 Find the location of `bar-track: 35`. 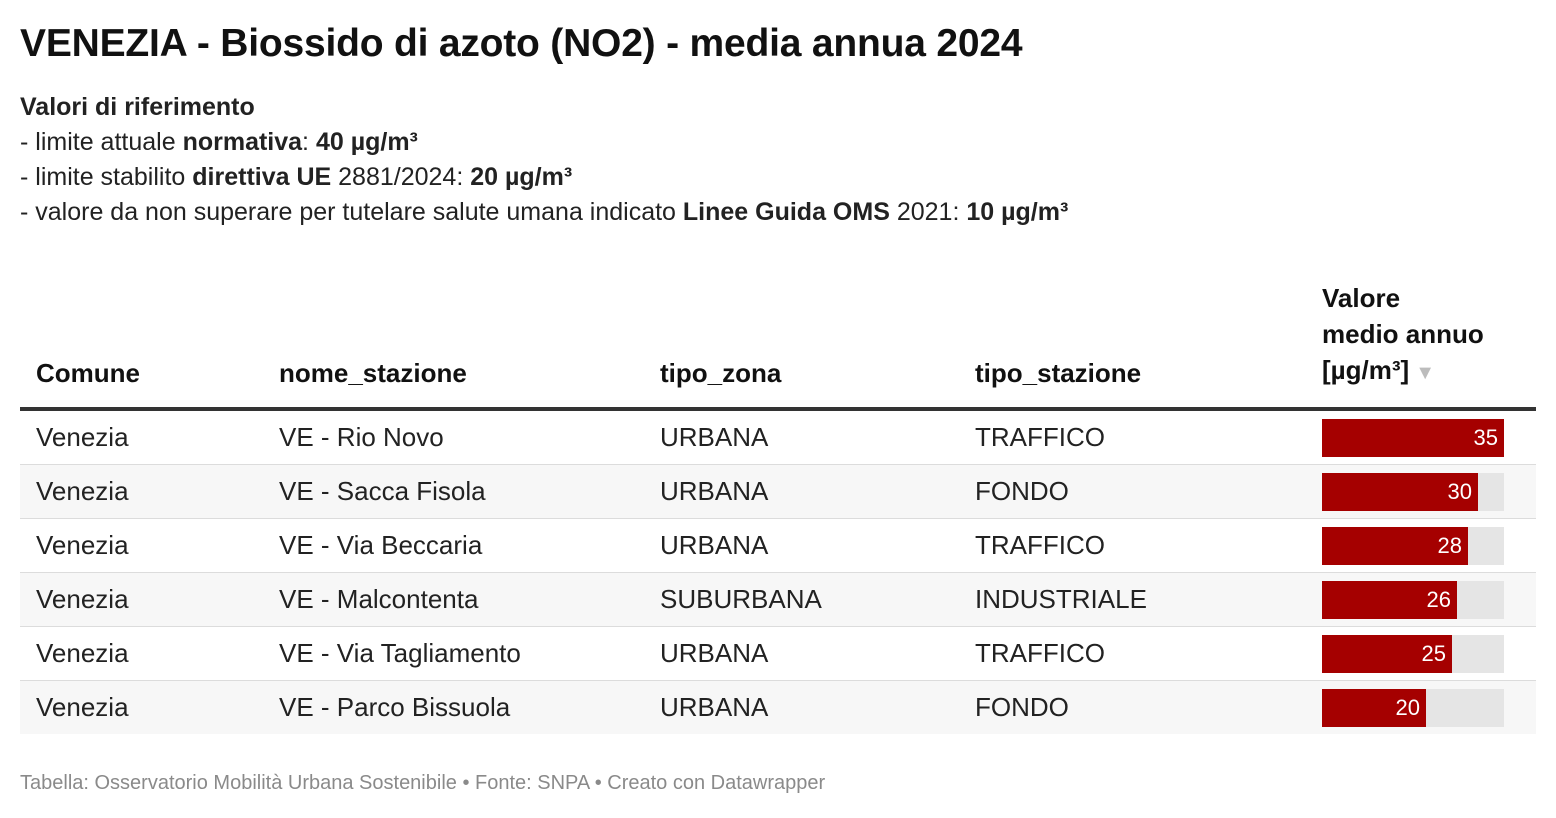

bar-track: 35 is located at coordinates (1413, 437).